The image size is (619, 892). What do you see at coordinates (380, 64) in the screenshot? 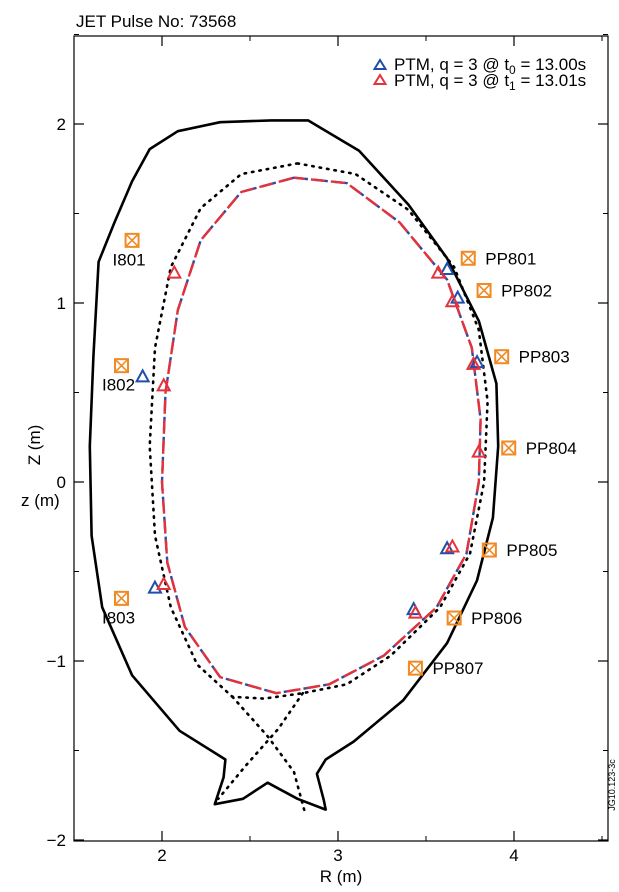
I see `legend-marker-t0` at bounding box center [380, 64].